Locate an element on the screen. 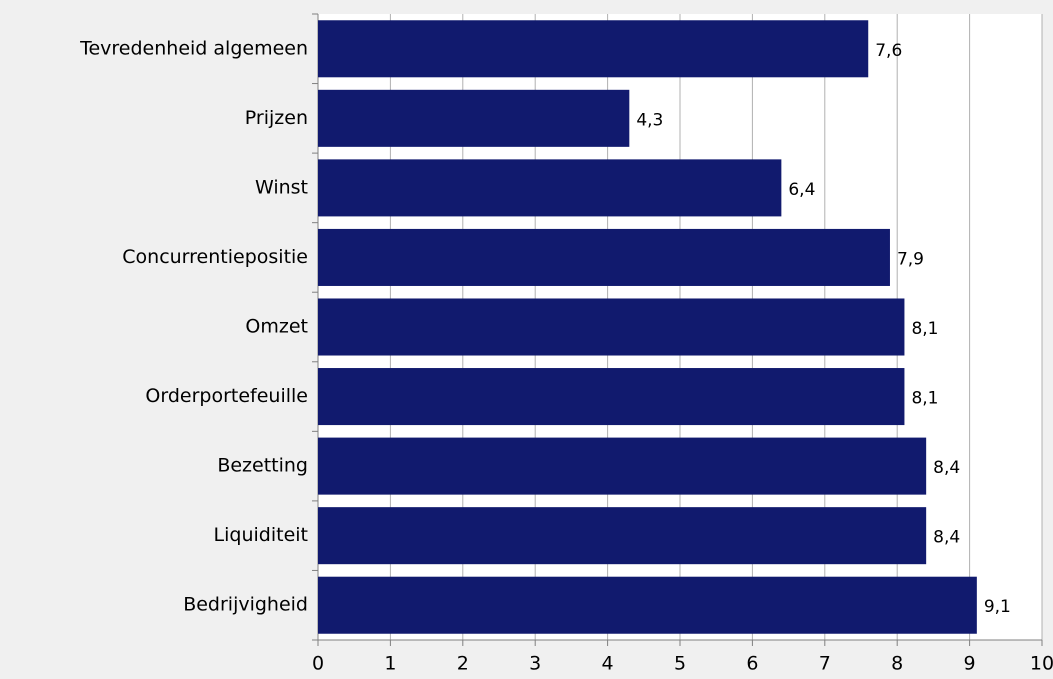 This screenshot has width=1053, height=679. y-tick-label: Orderportefeuille is located at coordinates (226, 396).